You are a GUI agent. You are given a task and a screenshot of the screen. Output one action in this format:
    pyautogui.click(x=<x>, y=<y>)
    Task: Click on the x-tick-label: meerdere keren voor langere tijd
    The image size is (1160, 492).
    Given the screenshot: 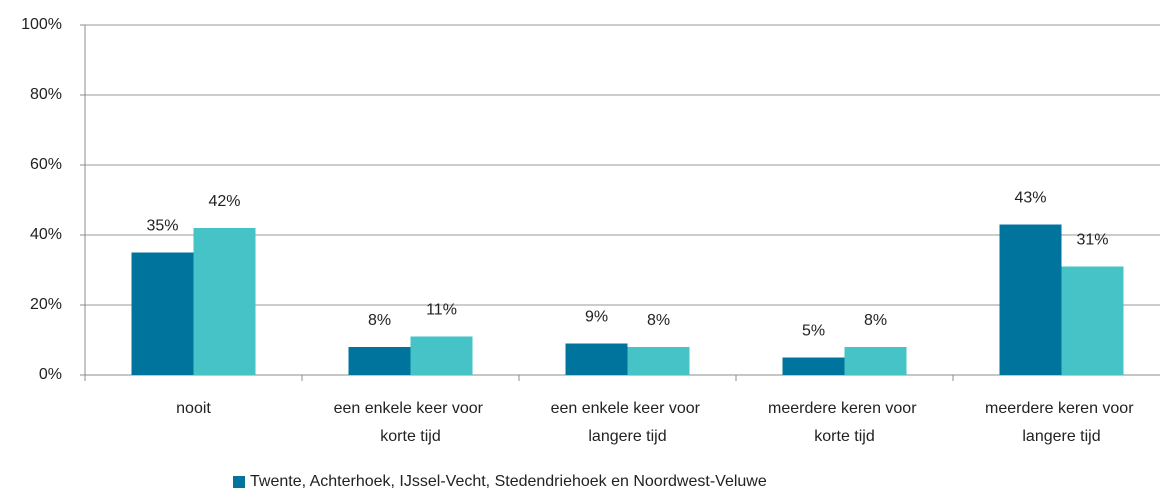 What is the action you would take?
    pyautogui.click(x=1061, y=422)
    